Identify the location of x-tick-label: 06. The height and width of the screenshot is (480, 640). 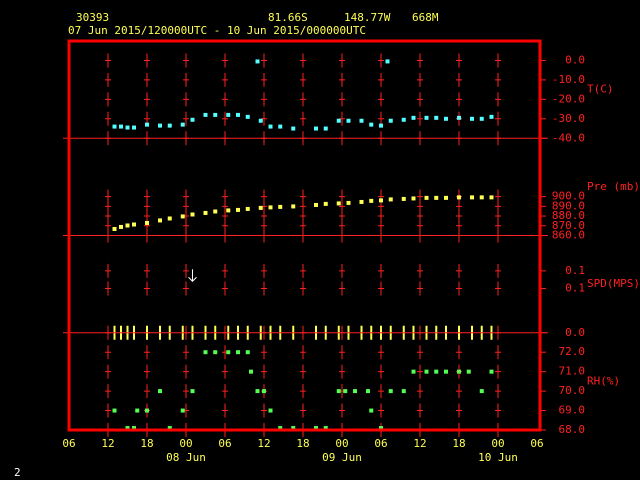
(224, 443).